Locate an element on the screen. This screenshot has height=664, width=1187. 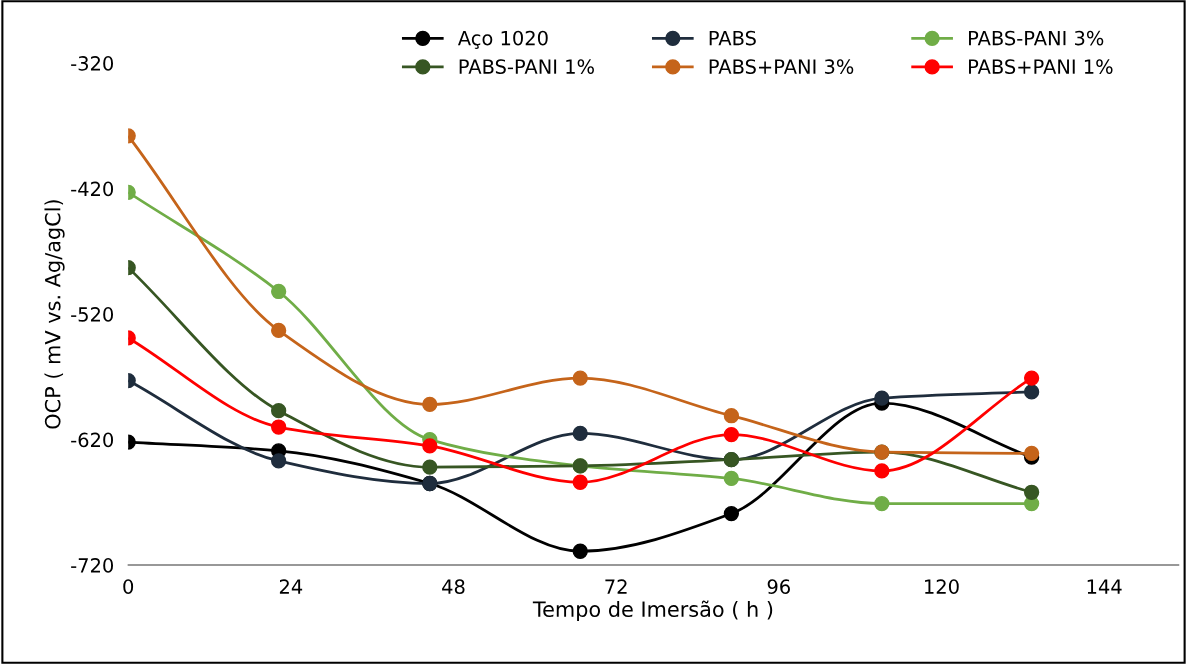
legend-label: PABS-PANI 1% is located at coordinates (526, 66).